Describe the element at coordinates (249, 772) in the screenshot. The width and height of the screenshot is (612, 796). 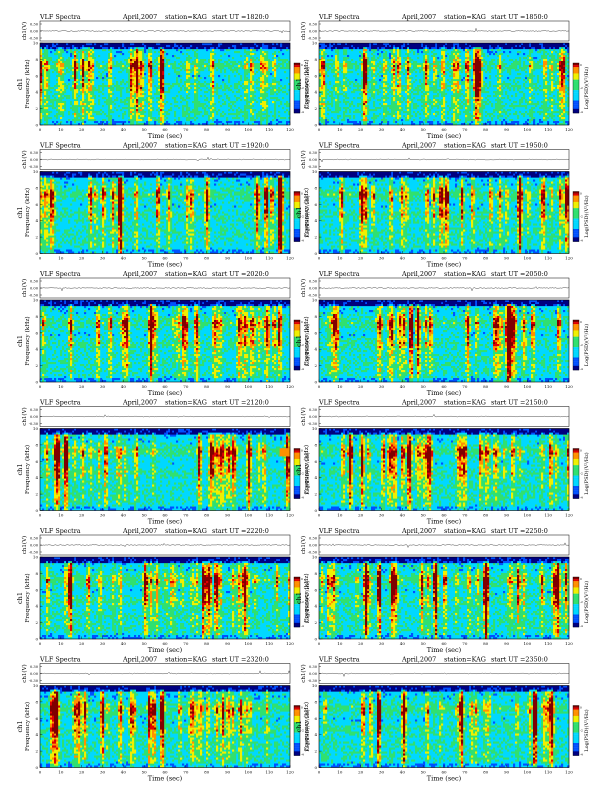
I see `x-tick-label: 100` at that location.